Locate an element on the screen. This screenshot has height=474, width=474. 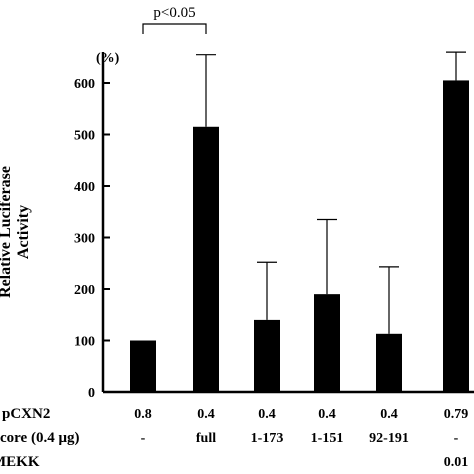
row-cell: 0.79 is located at coordinates (456, 414).